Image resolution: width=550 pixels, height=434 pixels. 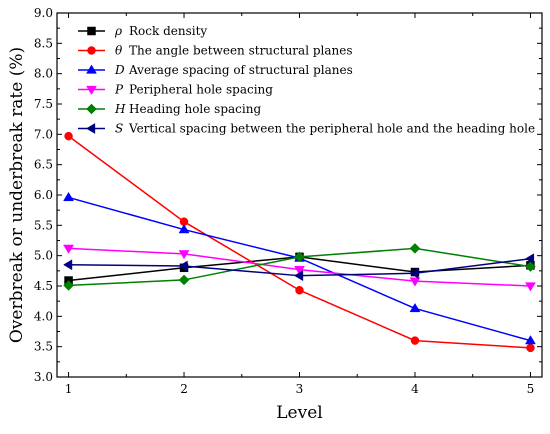 What do you see at coordinates (43, 256) in the screenshot?
I see `y-tick-label: 5.0` at bounding box center [43, 256].